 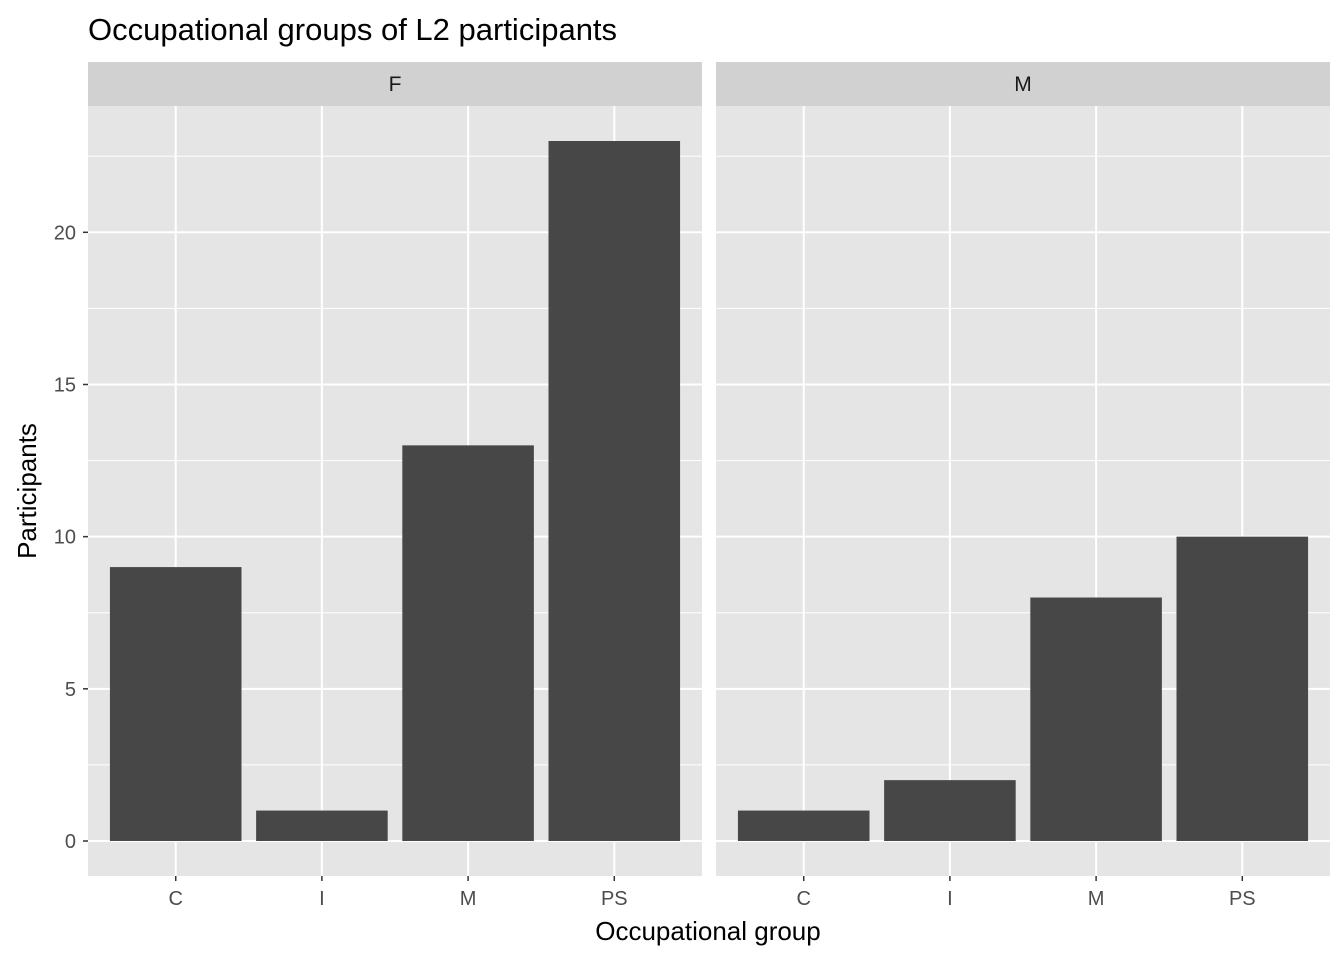 What do you see at coordinates (468, 643) in the screenshot?
I see `bar-f-m` at bounding box center [468, 643].